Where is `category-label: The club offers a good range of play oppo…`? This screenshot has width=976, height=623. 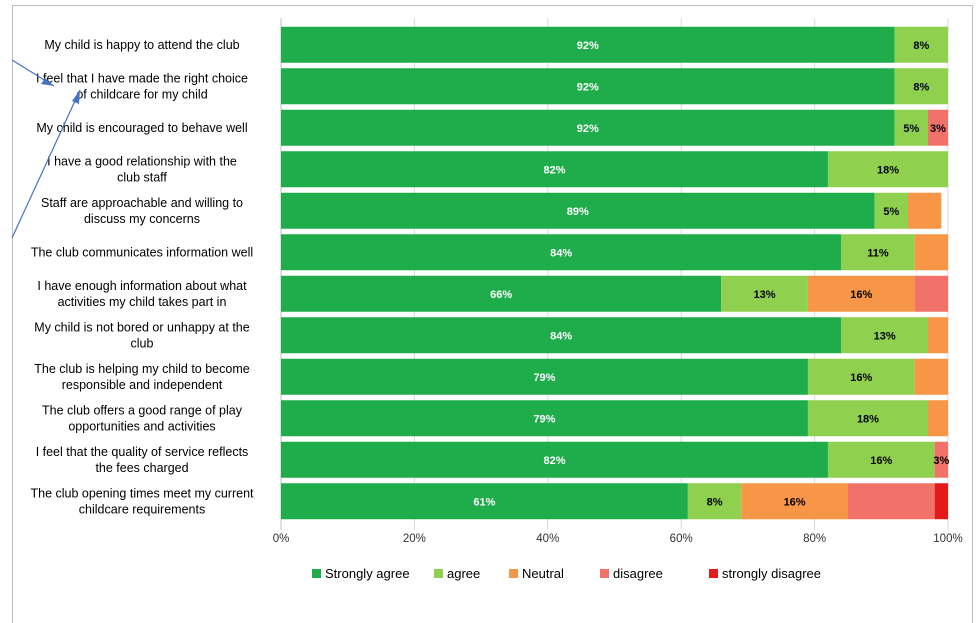 category-label: The club offers a good range of play oppo… is located at coordinates (142, 418).